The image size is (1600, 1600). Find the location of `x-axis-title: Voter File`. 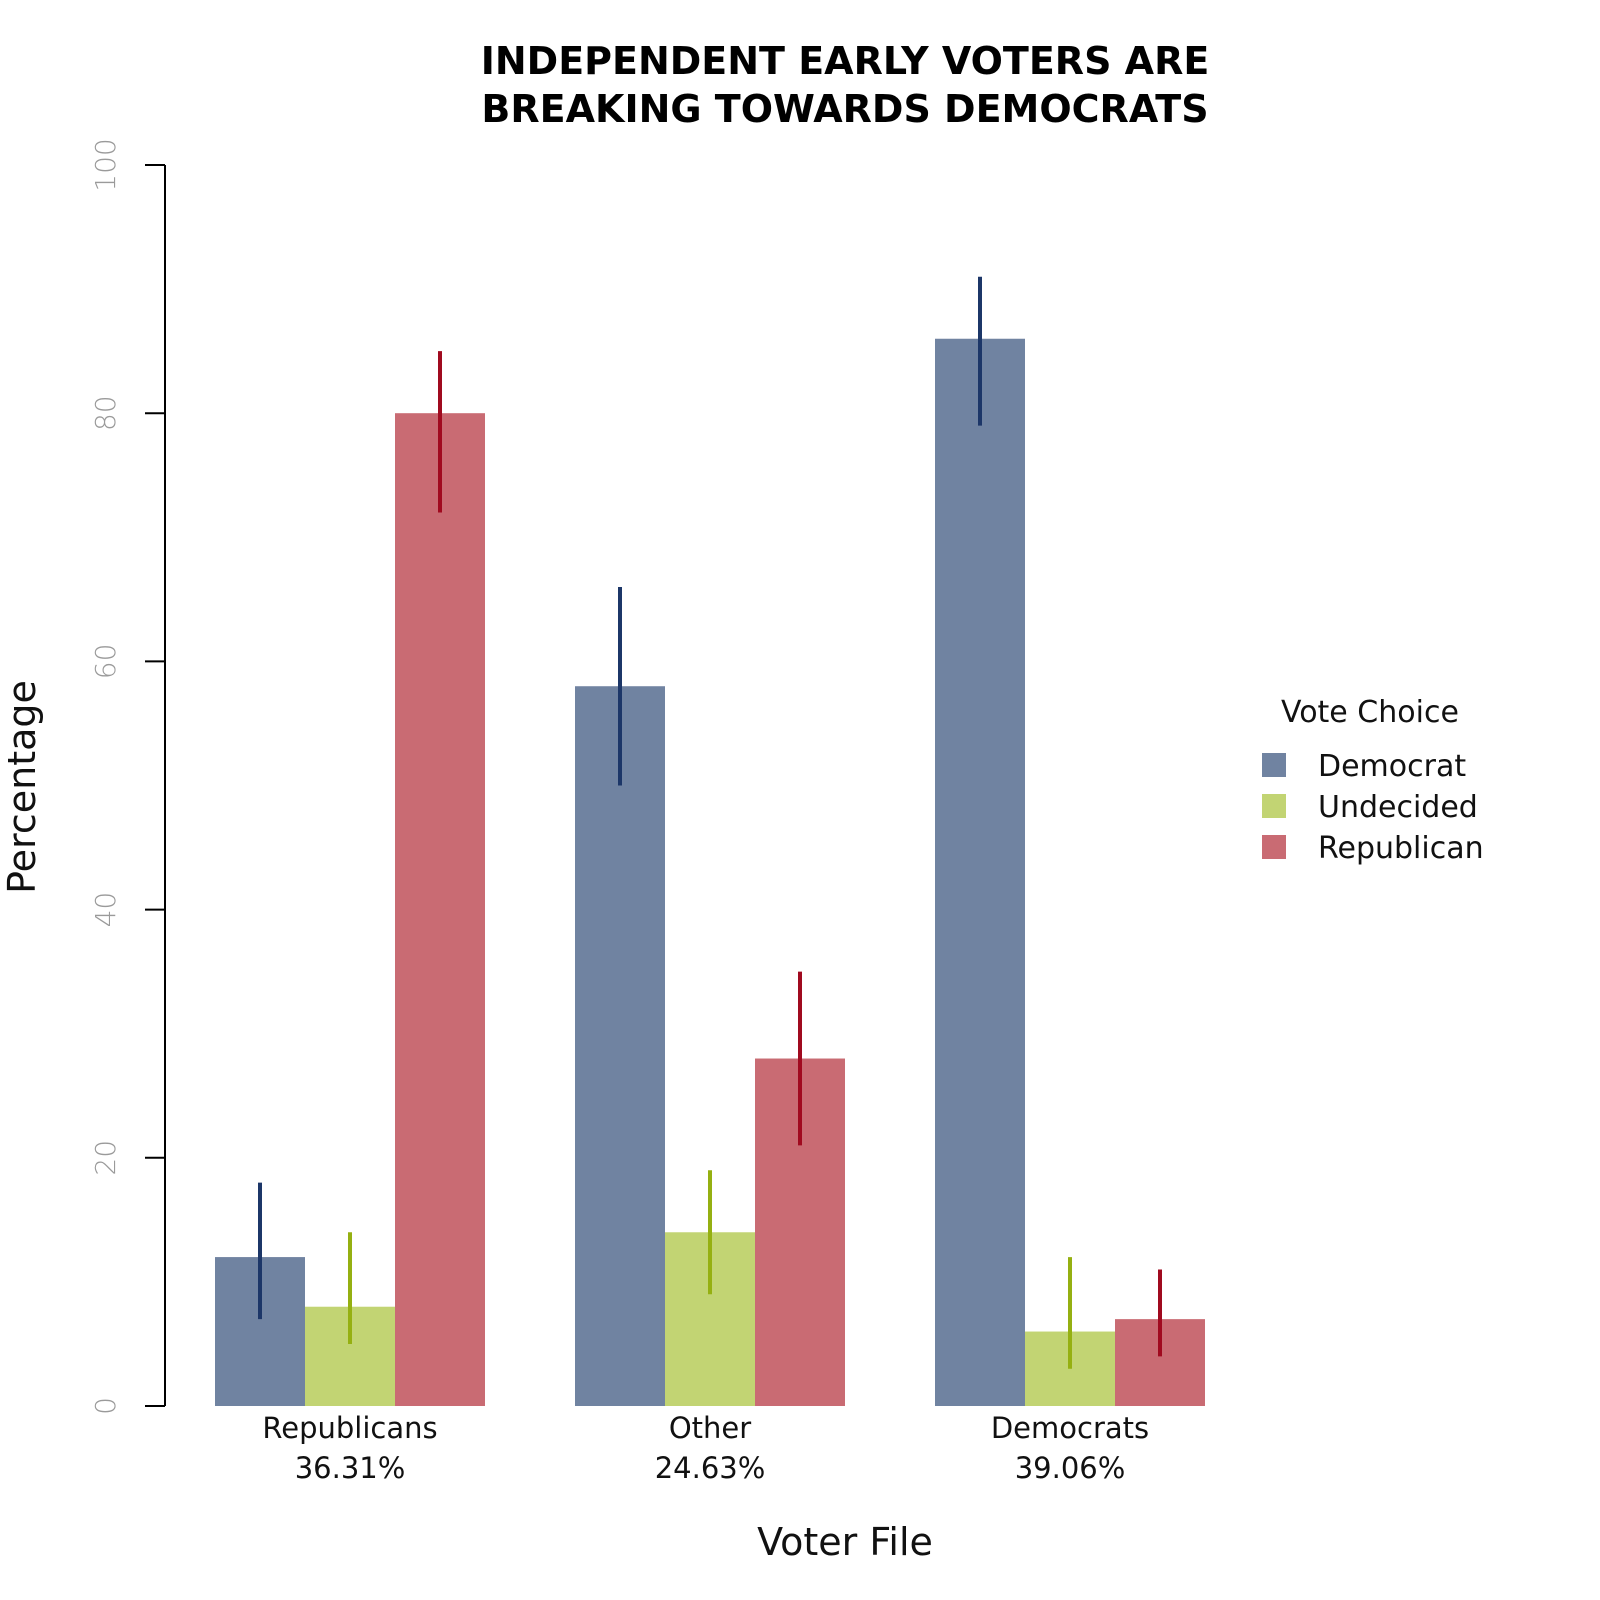

x-axis-title: Voter File is located at coordinates (845, 1542).